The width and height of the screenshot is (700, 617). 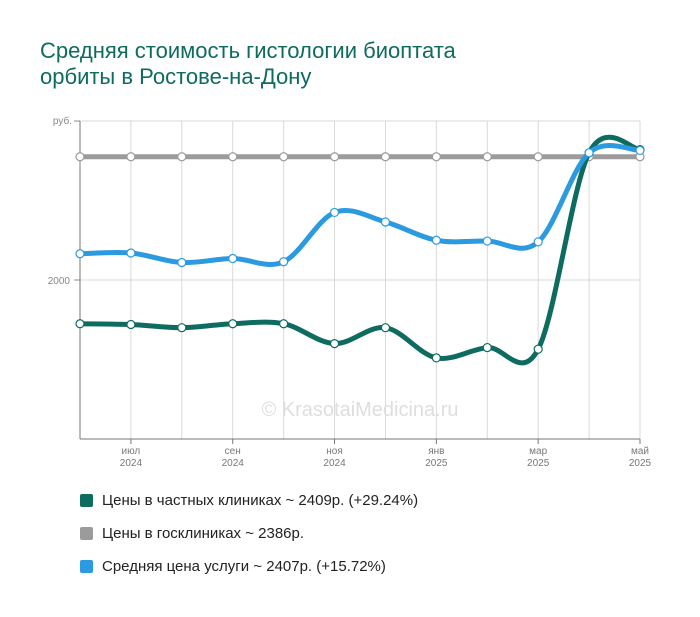 I want to click on x-tick-label-month: июл, so click(x=131, y=451).